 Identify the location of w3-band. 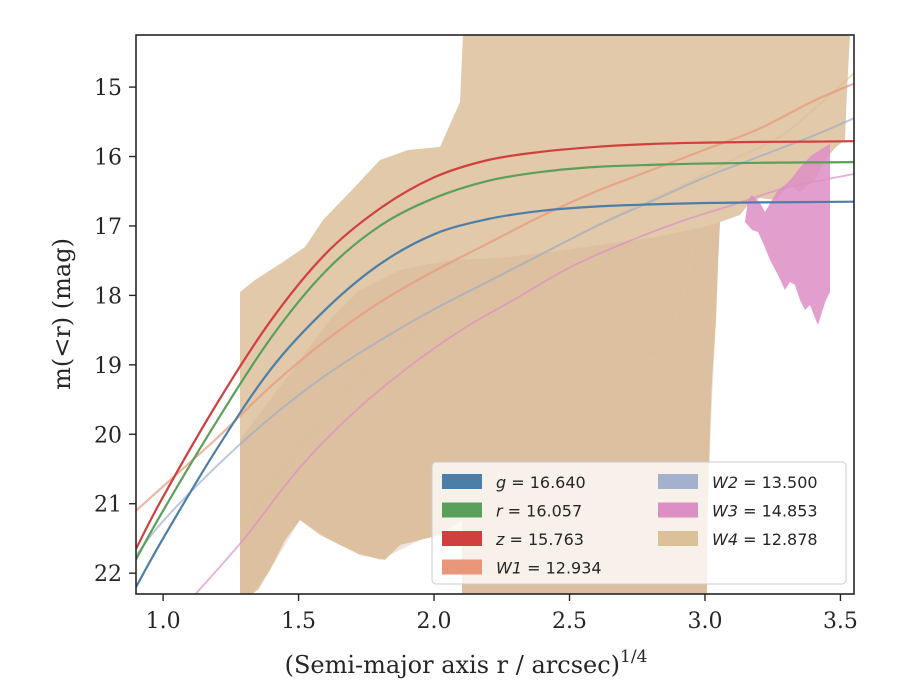
(787, 234).